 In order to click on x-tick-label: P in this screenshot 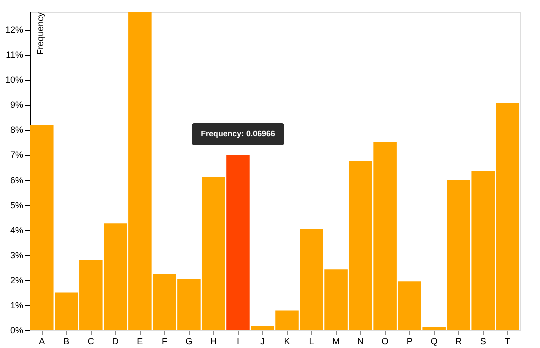, I will do `click(409, 341)`.